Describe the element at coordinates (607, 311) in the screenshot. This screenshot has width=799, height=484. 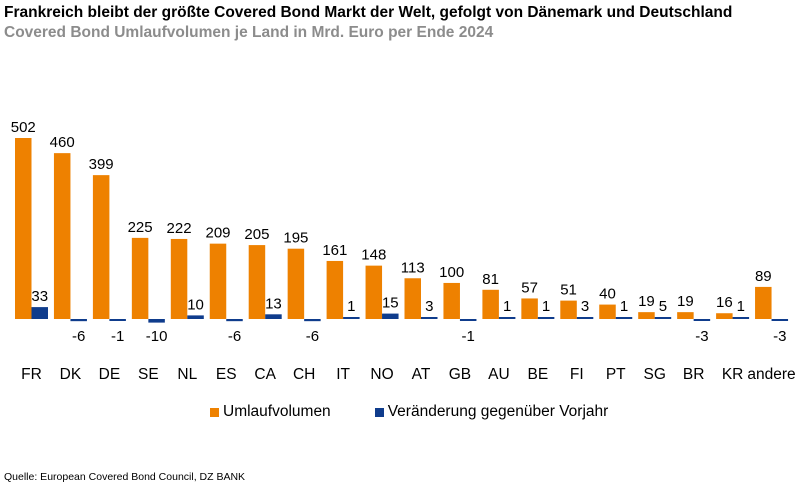
I see `bar-umlaufvolumen-PT` at that location.